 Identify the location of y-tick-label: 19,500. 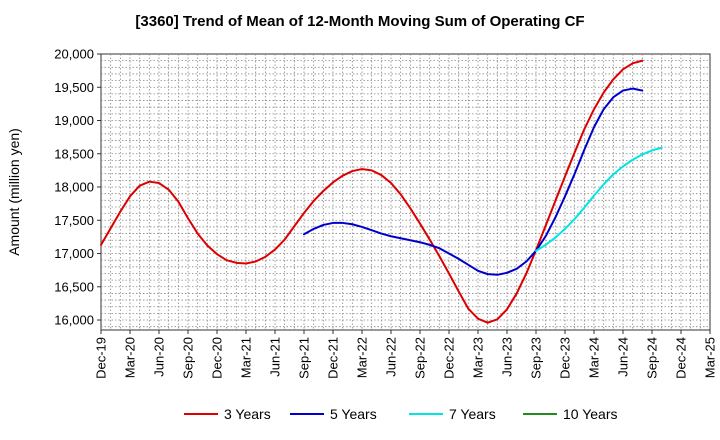
(74, 87).